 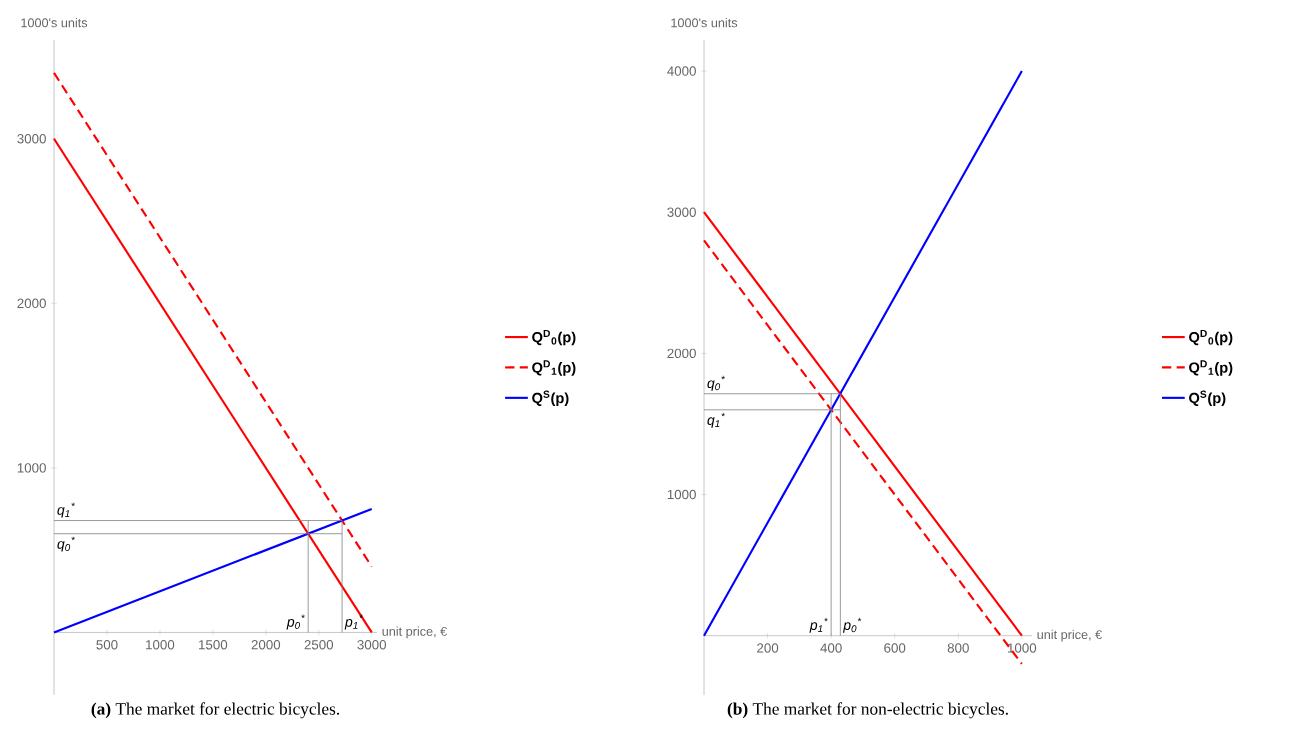 I want to click on text: (b) The market for non-electric bicycles., so click(x=867, y=710).